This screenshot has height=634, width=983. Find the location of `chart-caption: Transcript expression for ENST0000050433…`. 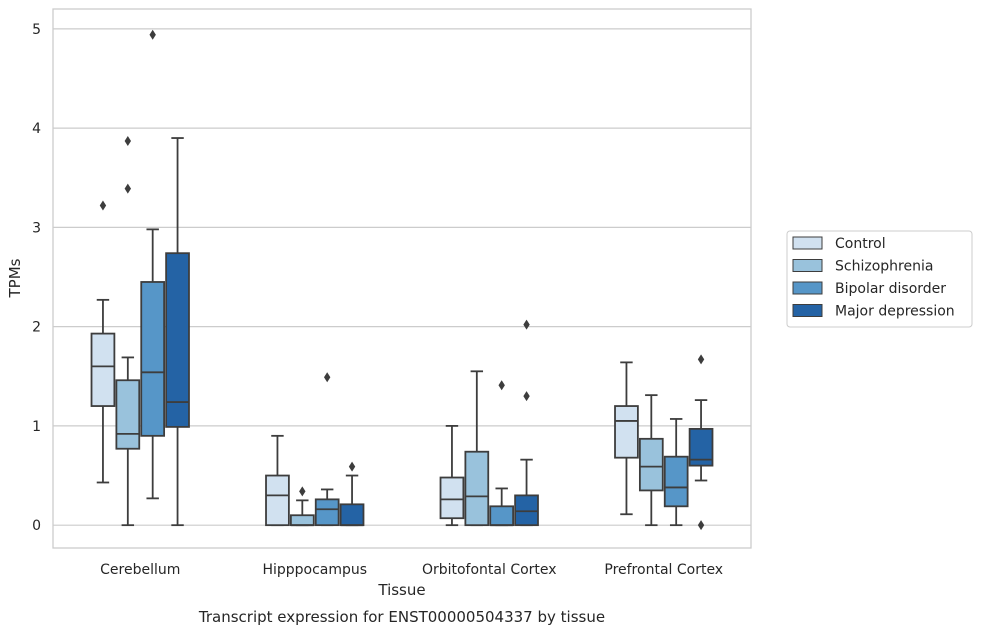

chart-caption: Transcript expression for ENST0000050433… is located at coordinates (401, 617).